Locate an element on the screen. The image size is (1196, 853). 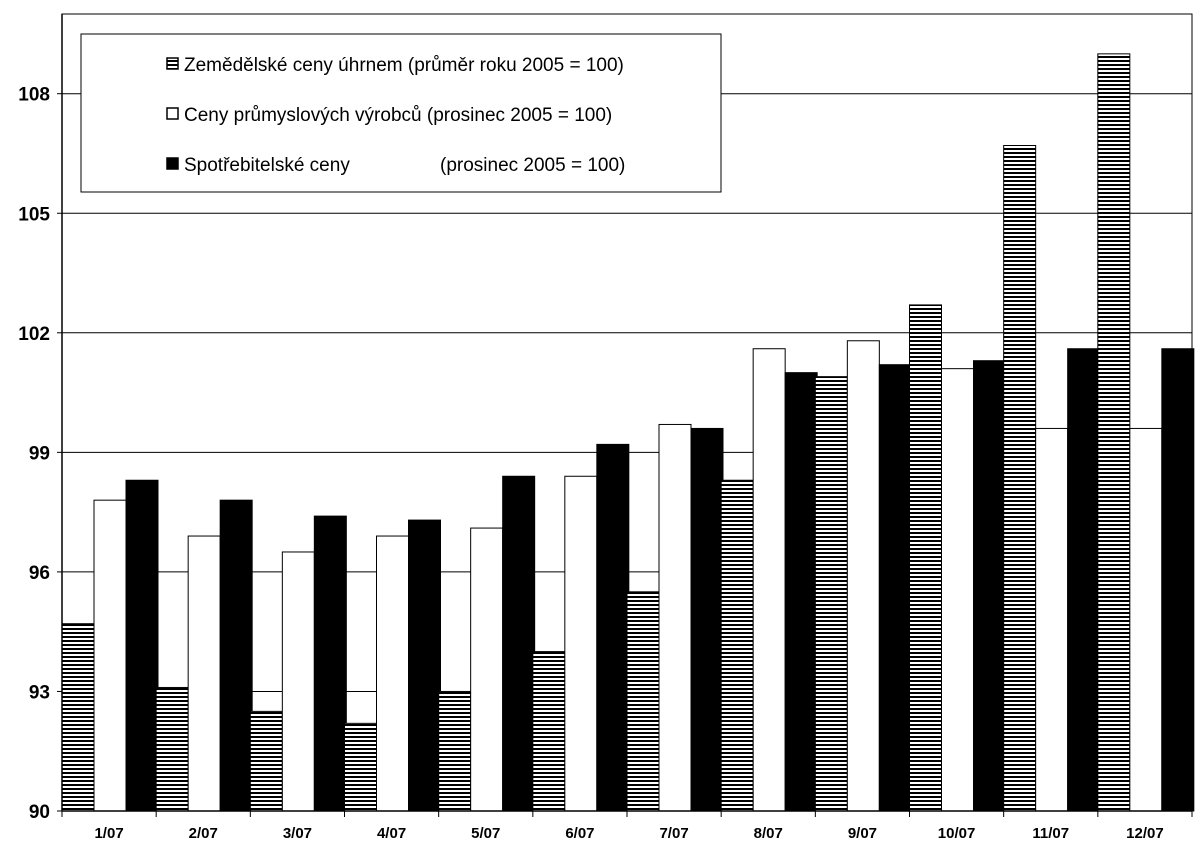
legend-box is located at coordinates (401, 113).